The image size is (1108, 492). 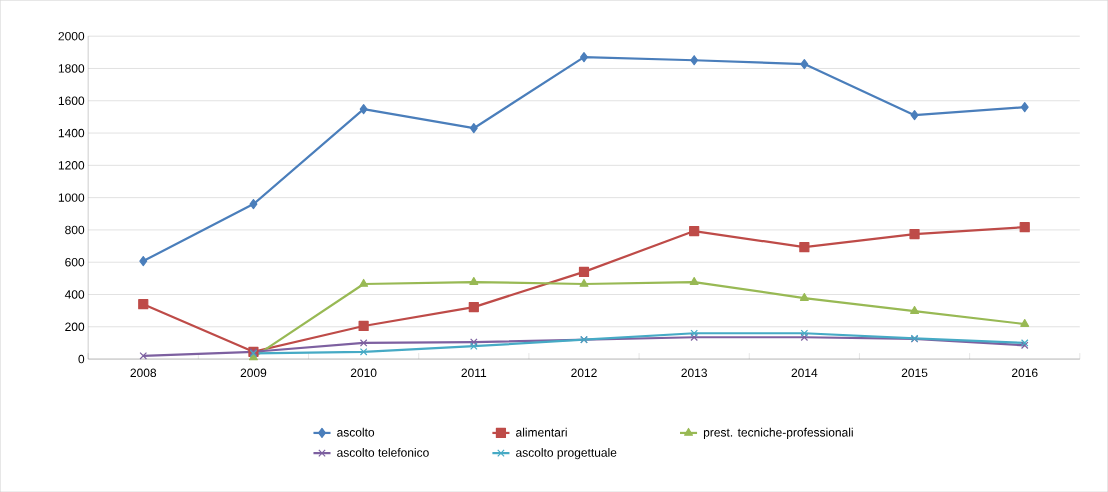 I want to click on x-tick-label: 2011, so click(x=474, y=372).